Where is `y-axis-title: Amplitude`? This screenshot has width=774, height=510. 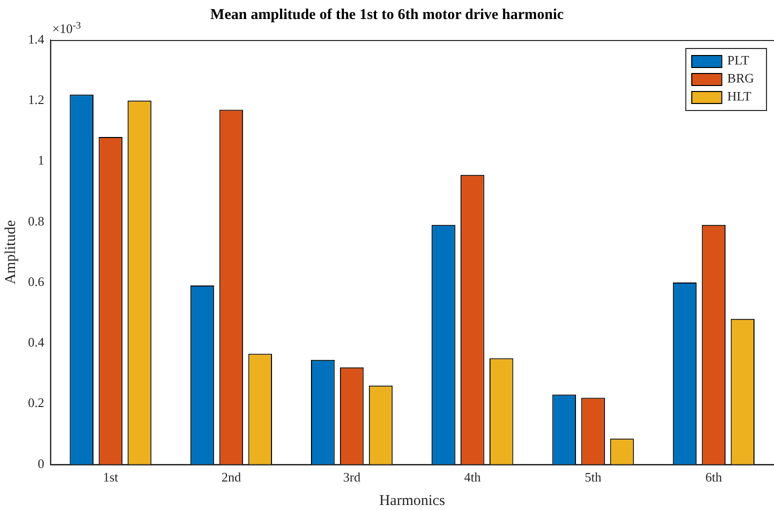
y-axis-title: Amplitude is located at coordinates (10, 252).